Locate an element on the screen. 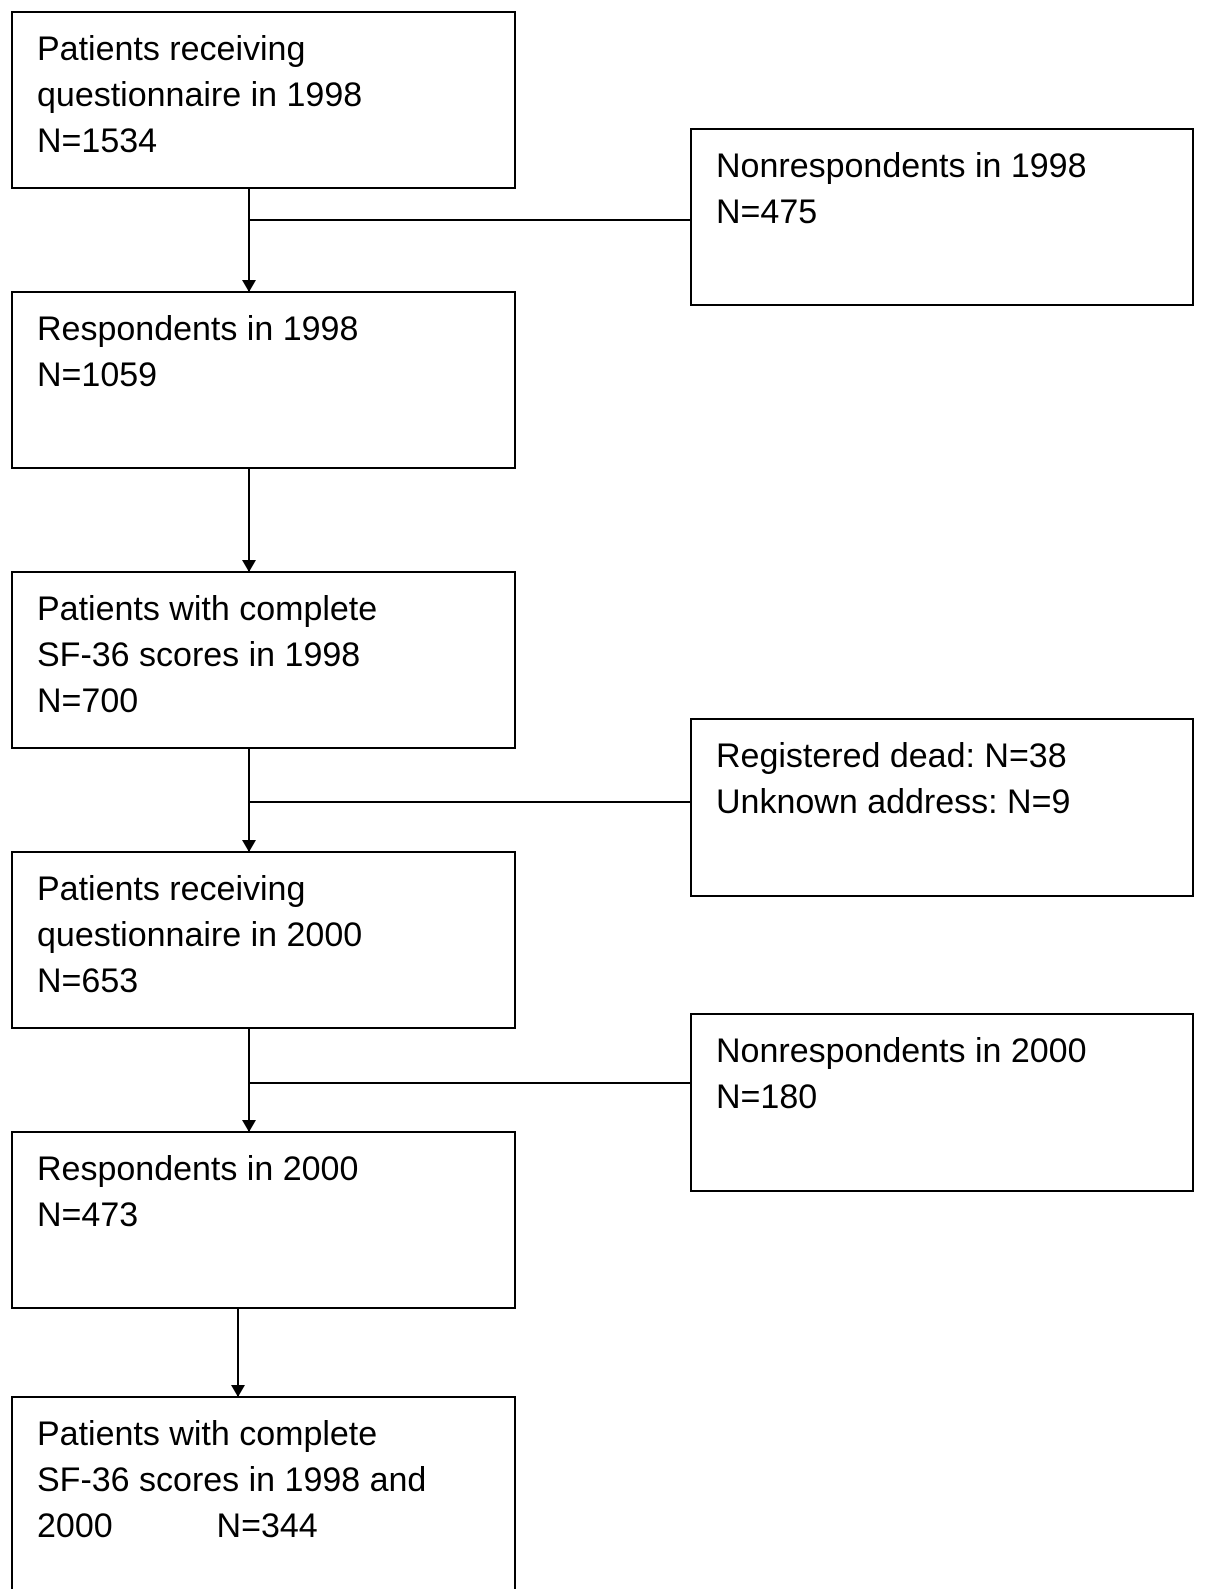  node-text: Nonrespondents in 2000 is located at coordinates (901, 1051).